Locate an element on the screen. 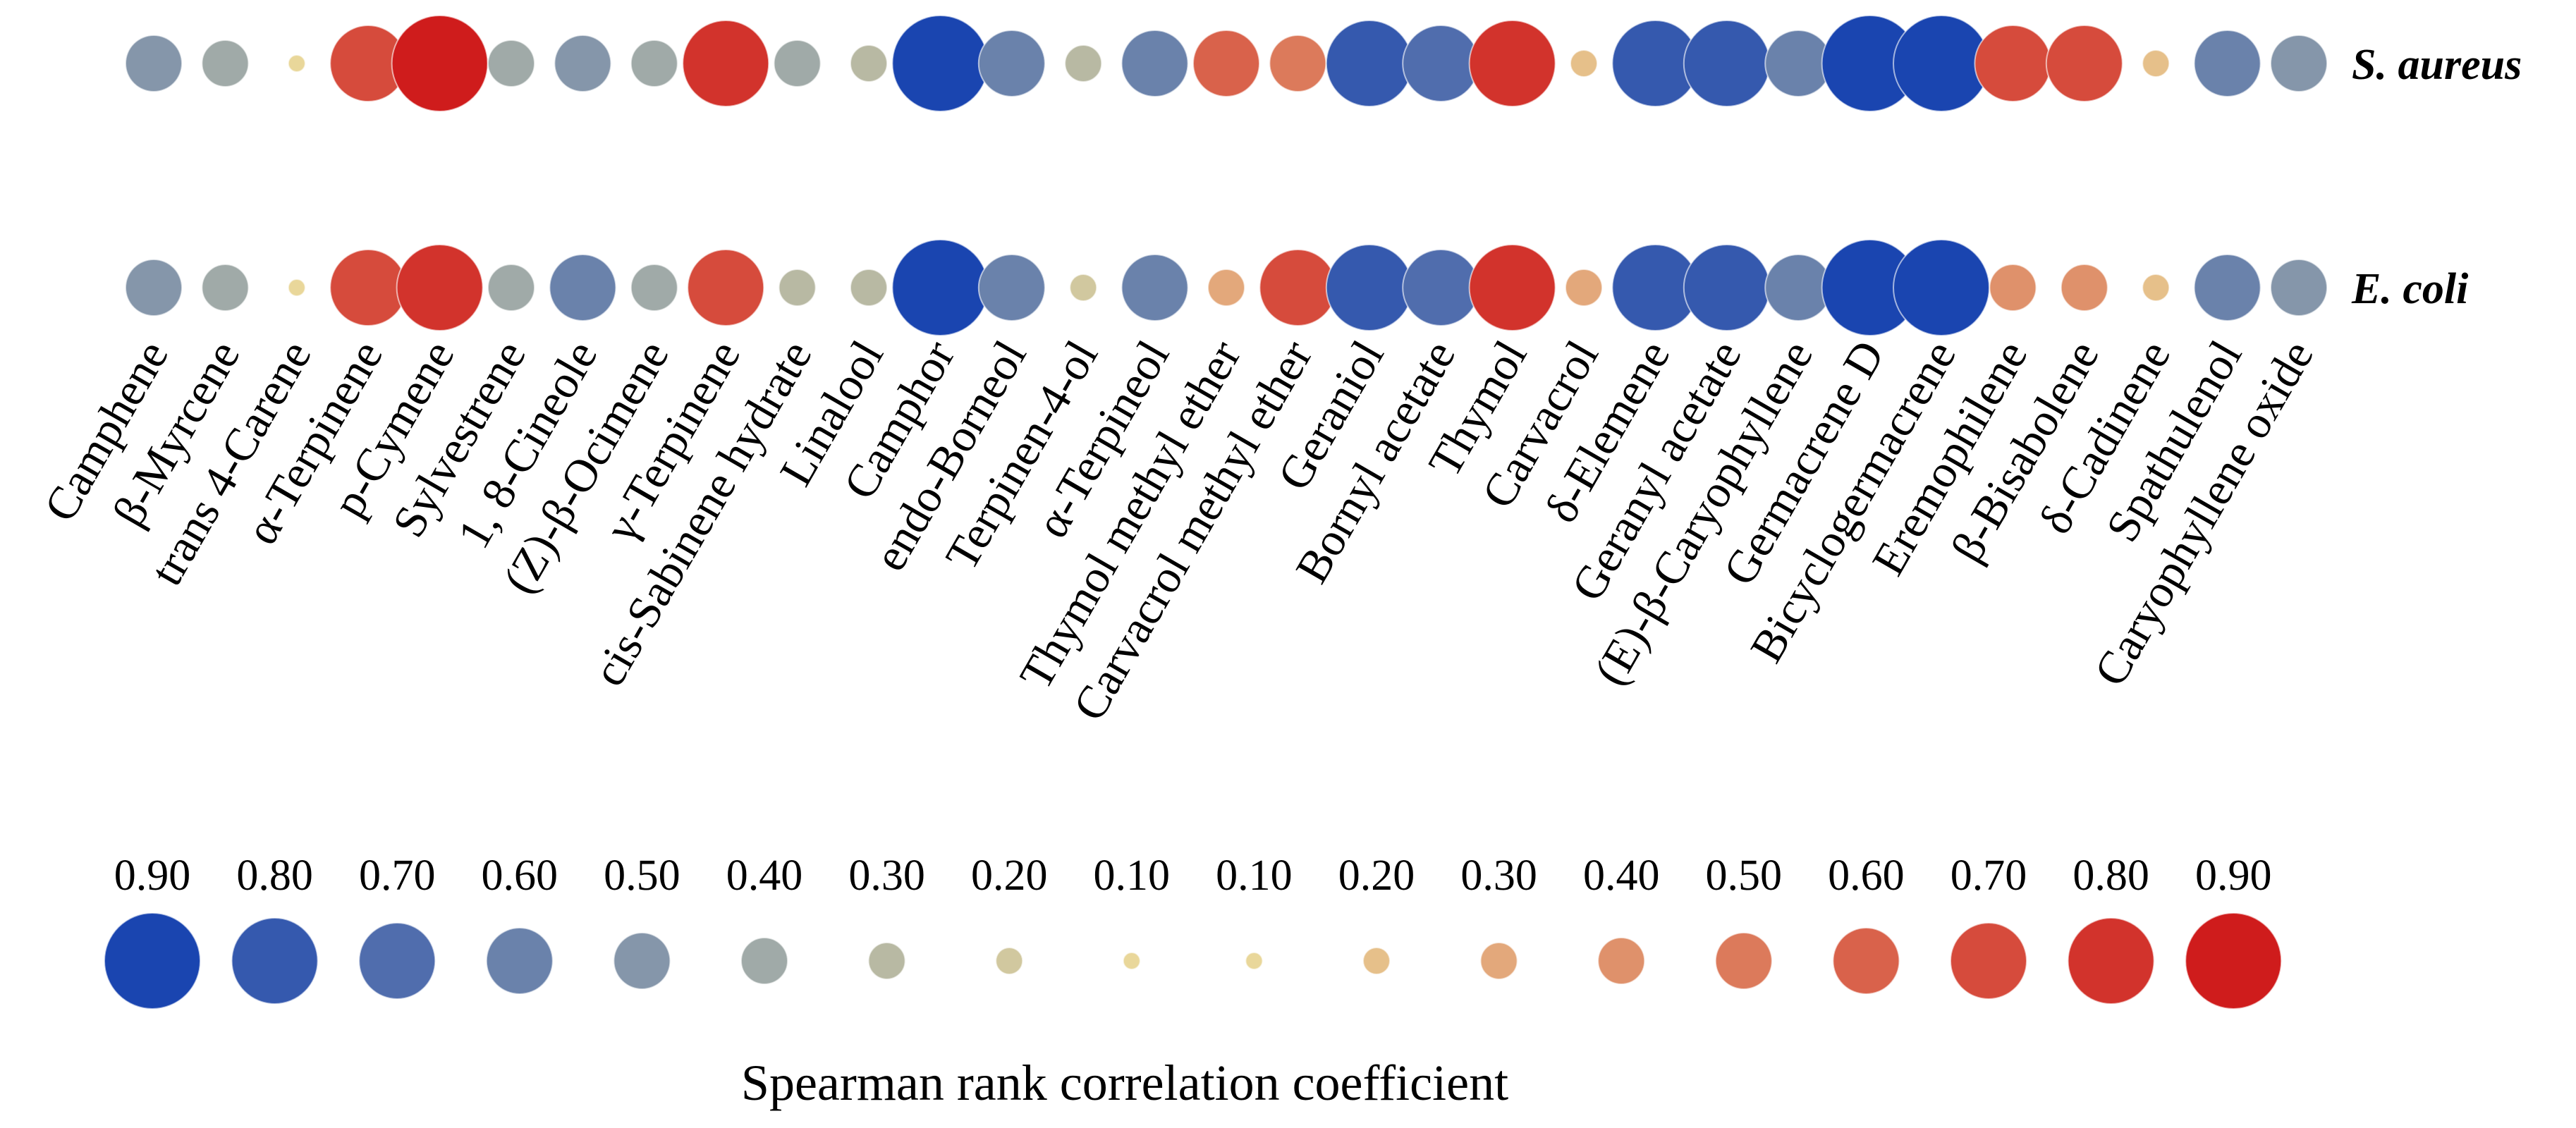 This screenshot has height=1128, width=2576. bubble-e-coli-carvacrol-methyl-ether is located at coordinates (1298, 287).